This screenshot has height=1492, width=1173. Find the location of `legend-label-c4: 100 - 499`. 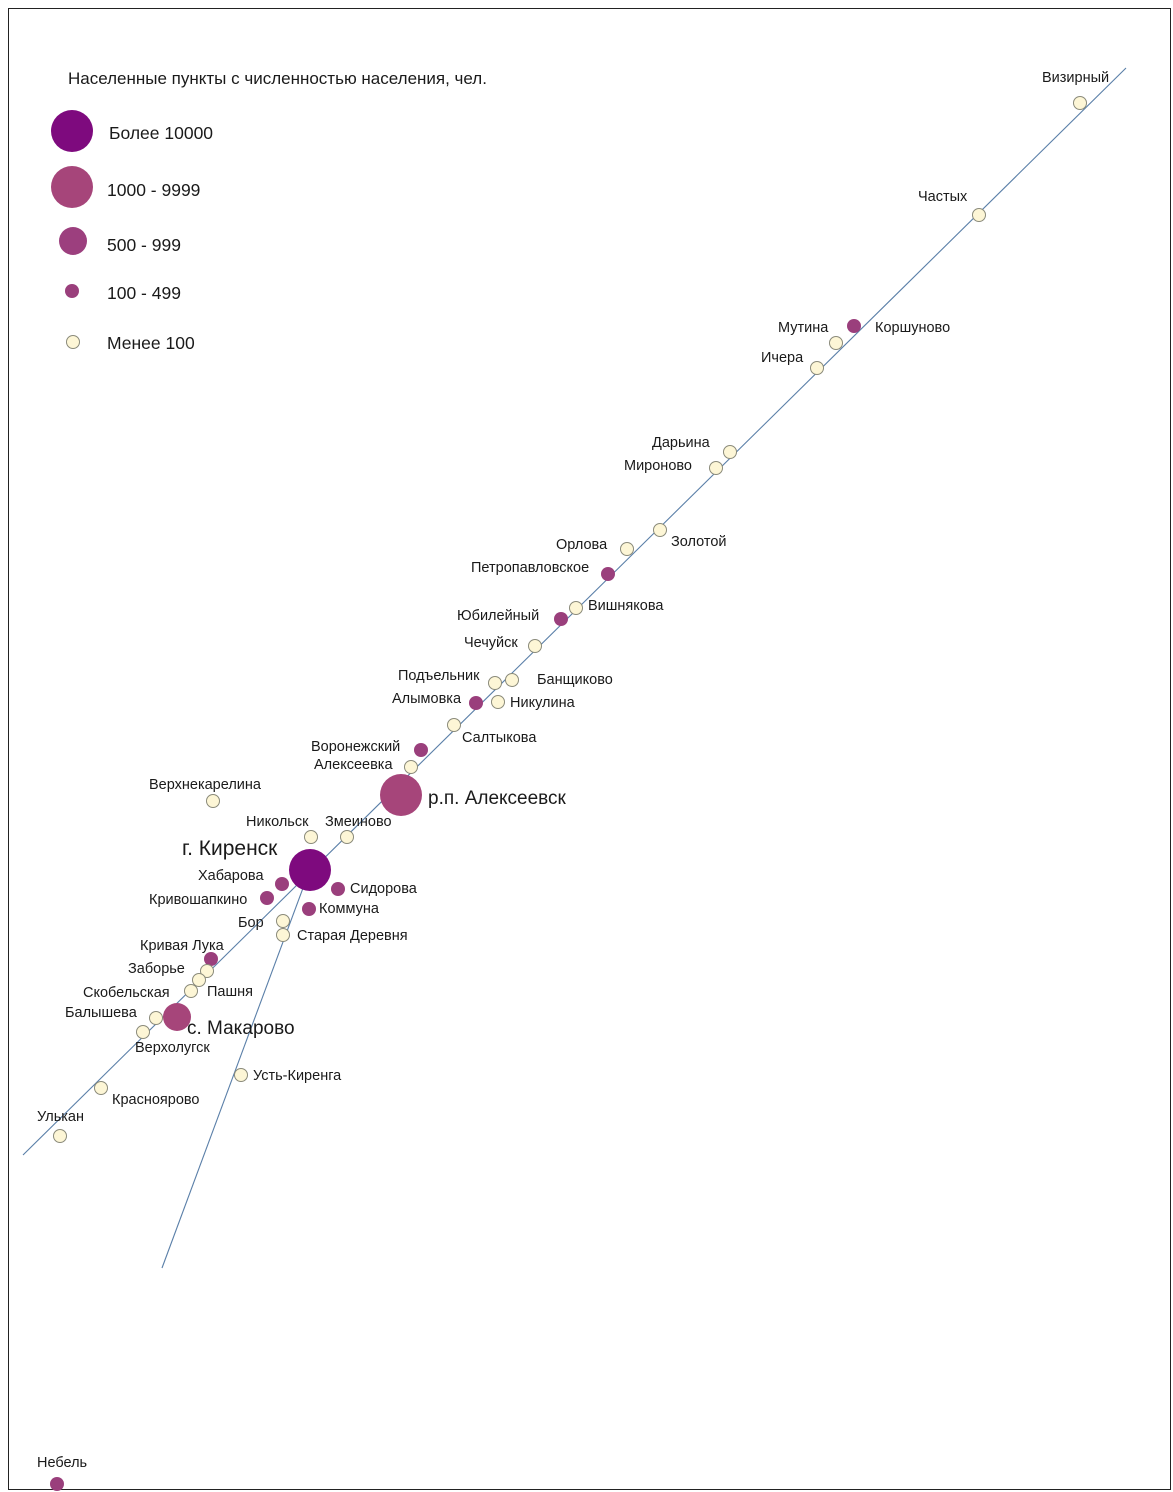

legend-label-c4: 100 - 499 is located at coordinates (144, 293).